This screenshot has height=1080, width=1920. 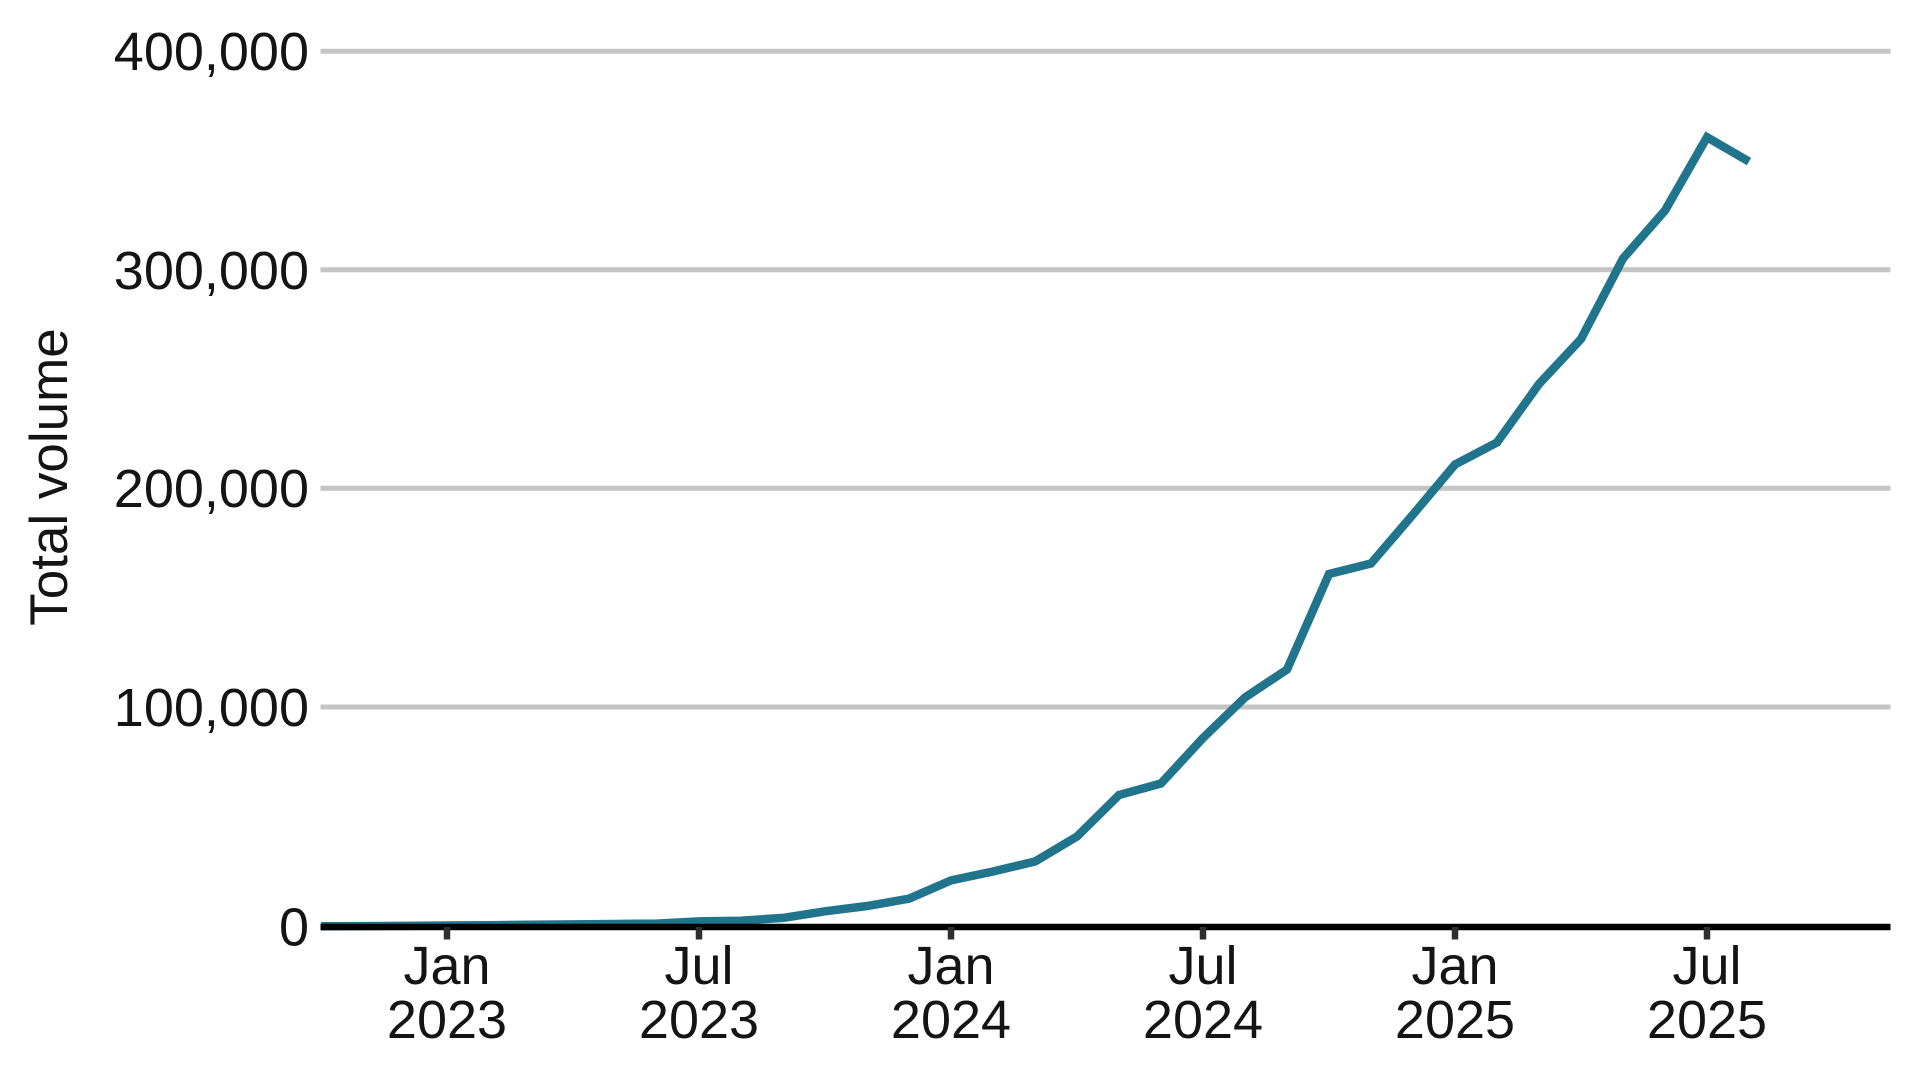 I want to click on svg-text: 200,000, so click(x=211, y=489).